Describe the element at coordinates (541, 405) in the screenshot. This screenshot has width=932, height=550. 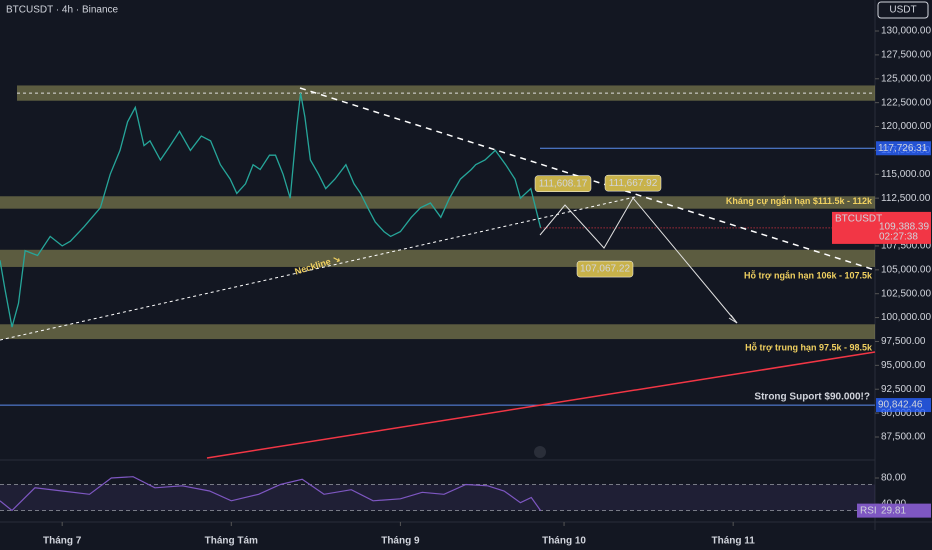
I see `support-trendline` at that location.